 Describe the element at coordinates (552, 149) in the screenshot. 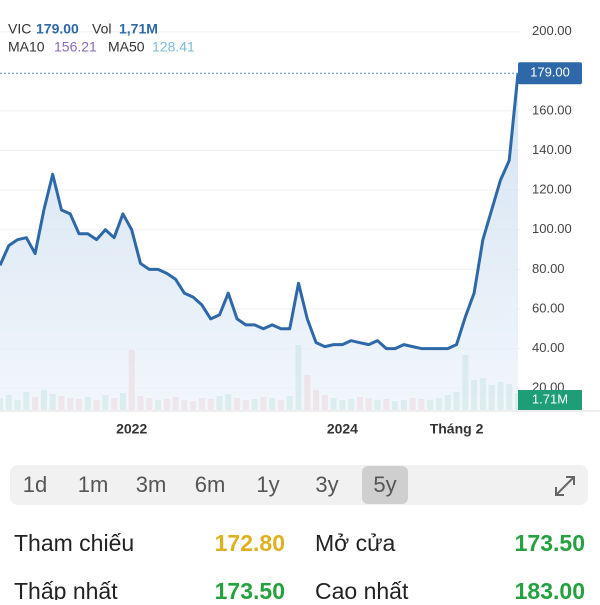

I see `y-tick-label: 140.00` at that location.